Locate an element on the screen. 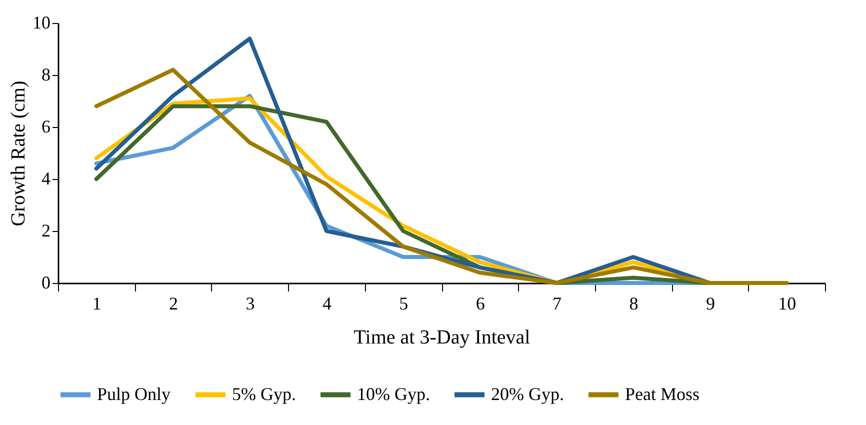  y-tick-label: 2 is located at coordinates (46, 230).